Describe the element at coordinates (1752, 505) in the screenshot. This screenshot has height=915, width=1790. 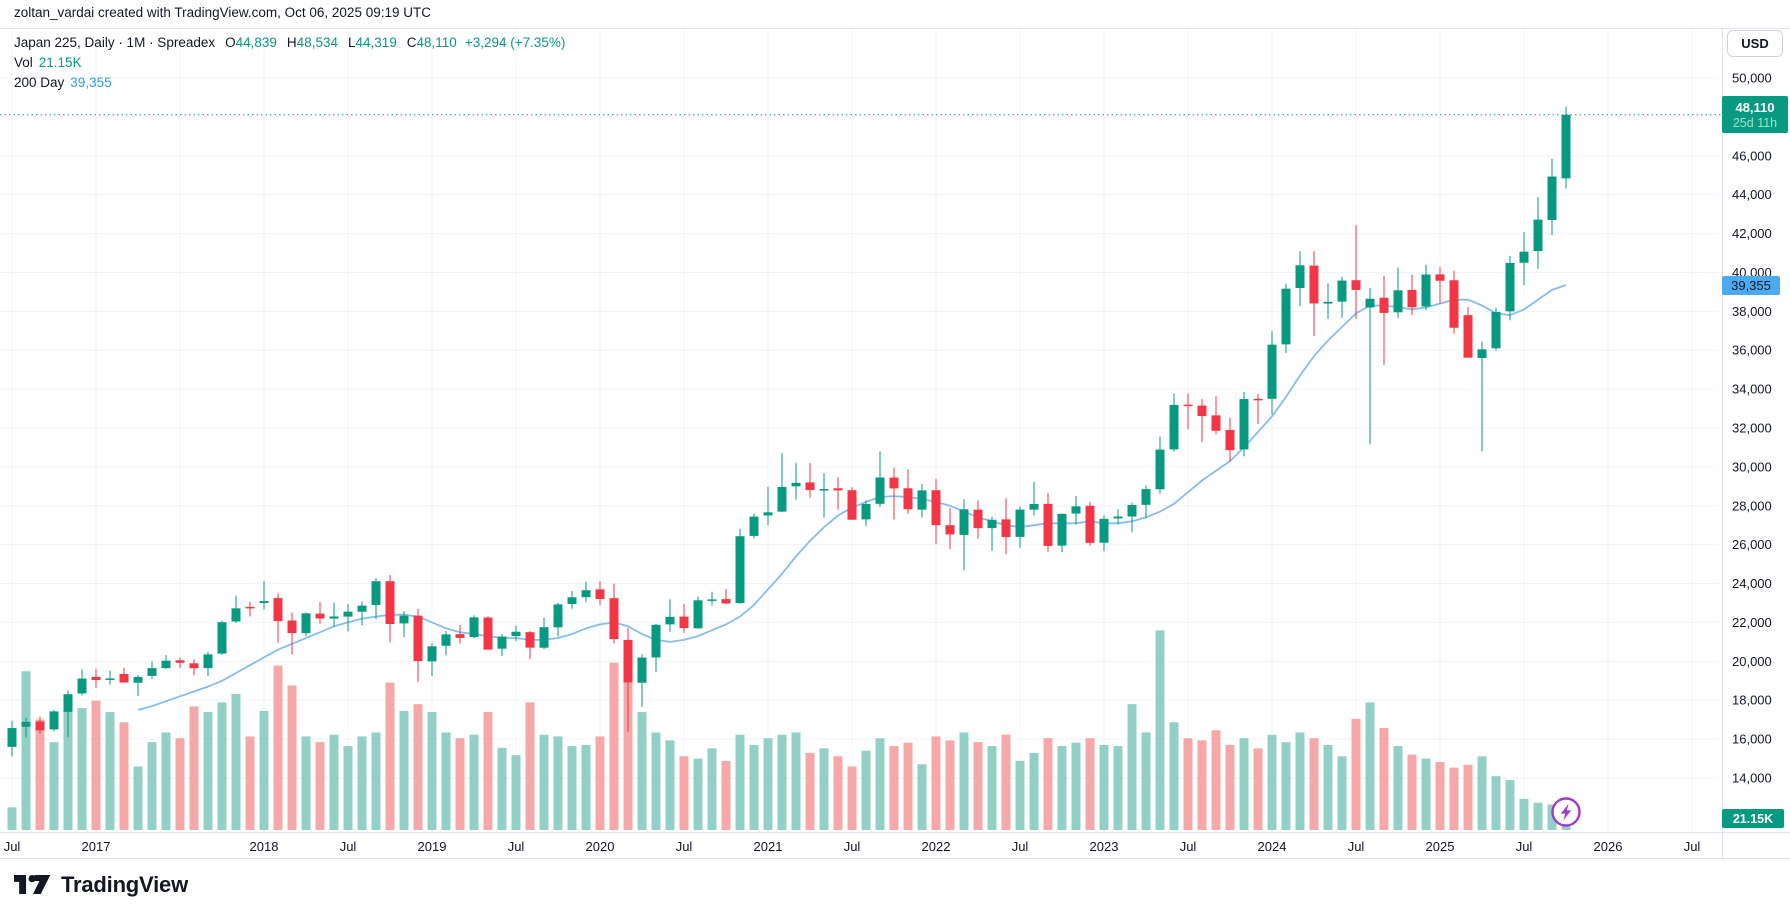
I see `svg-text: 28,000` at that location.